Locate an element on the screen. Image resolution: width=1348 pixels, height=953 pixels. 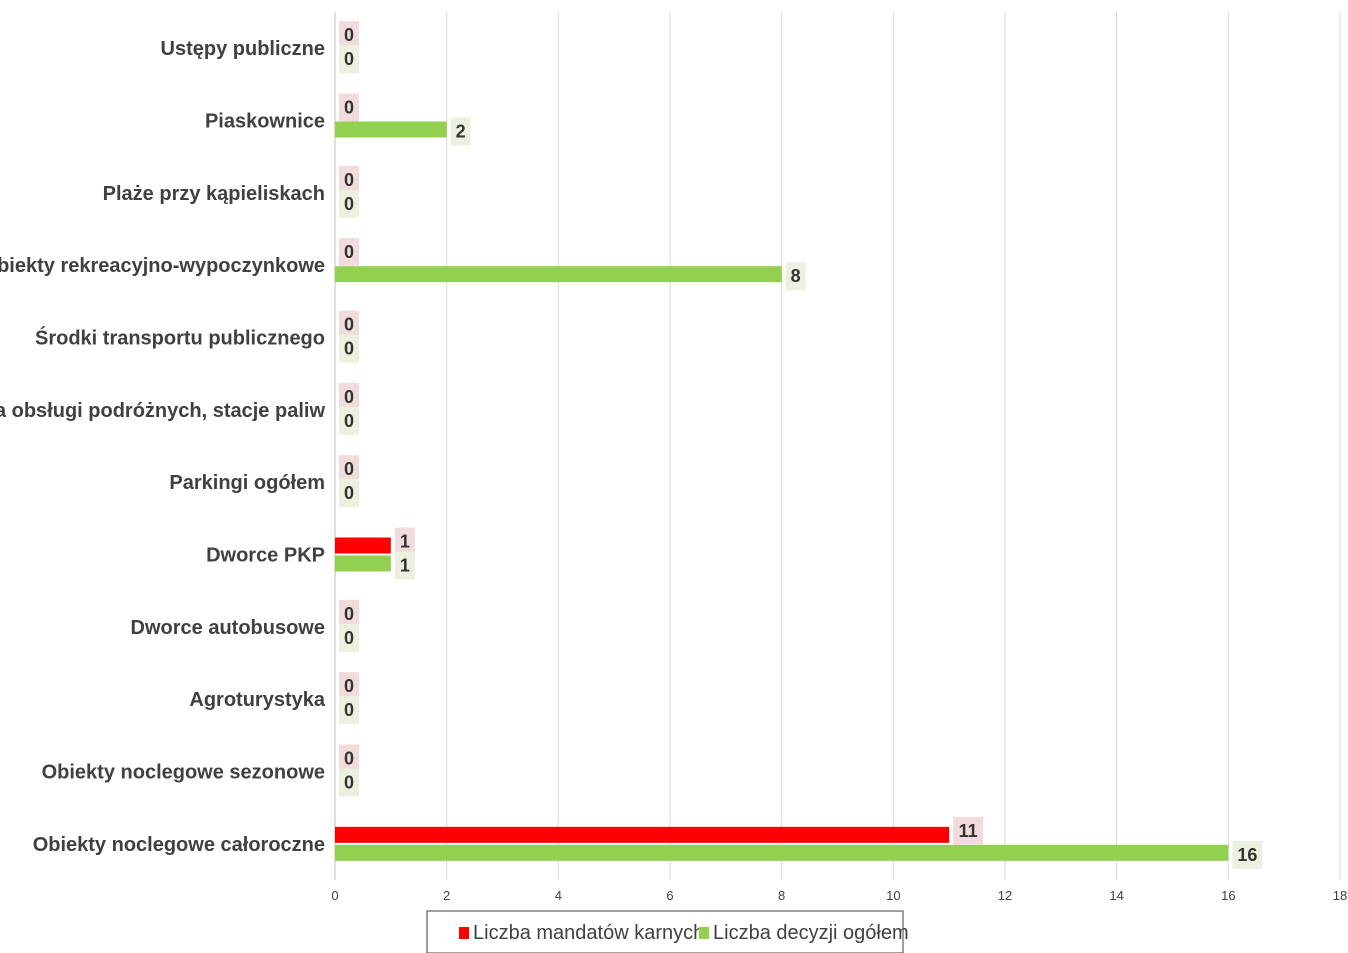
category-label: Obiekty rekreacyjno-wypoczynkowe is located at coordinates (162, 266).